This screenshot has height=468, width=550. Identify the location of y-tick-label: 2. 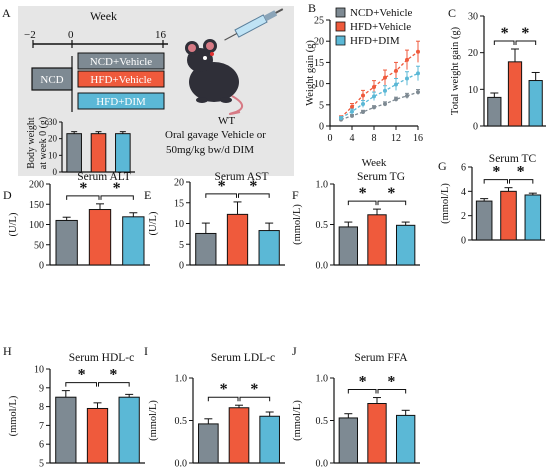
(463, 216).